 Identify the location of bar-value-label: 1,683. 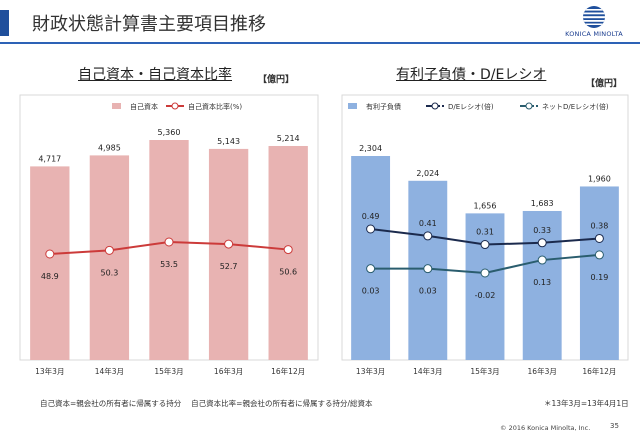
(542, 203).